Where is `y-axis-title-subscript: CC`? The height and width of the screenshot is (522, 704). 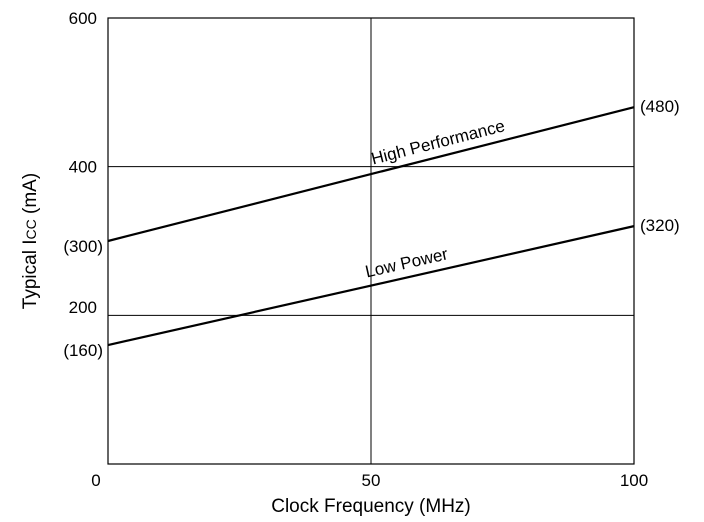
y-axis-title-subscript: CC is located at coordinates (31, 229).